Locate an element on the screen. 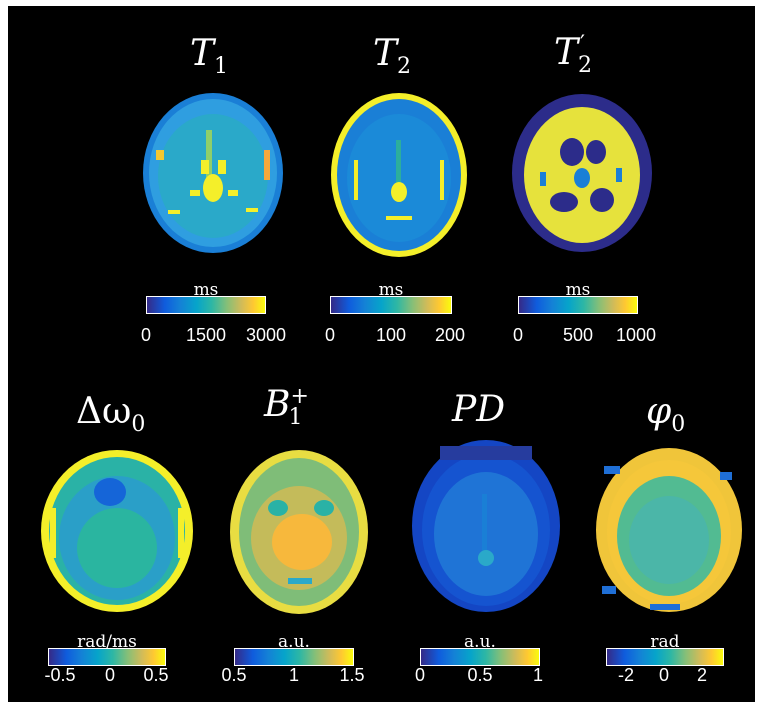 The width and height of the screenshot is (767, 709). colorbar-unit-t2prime: ms is located at coordinates (578, 290).